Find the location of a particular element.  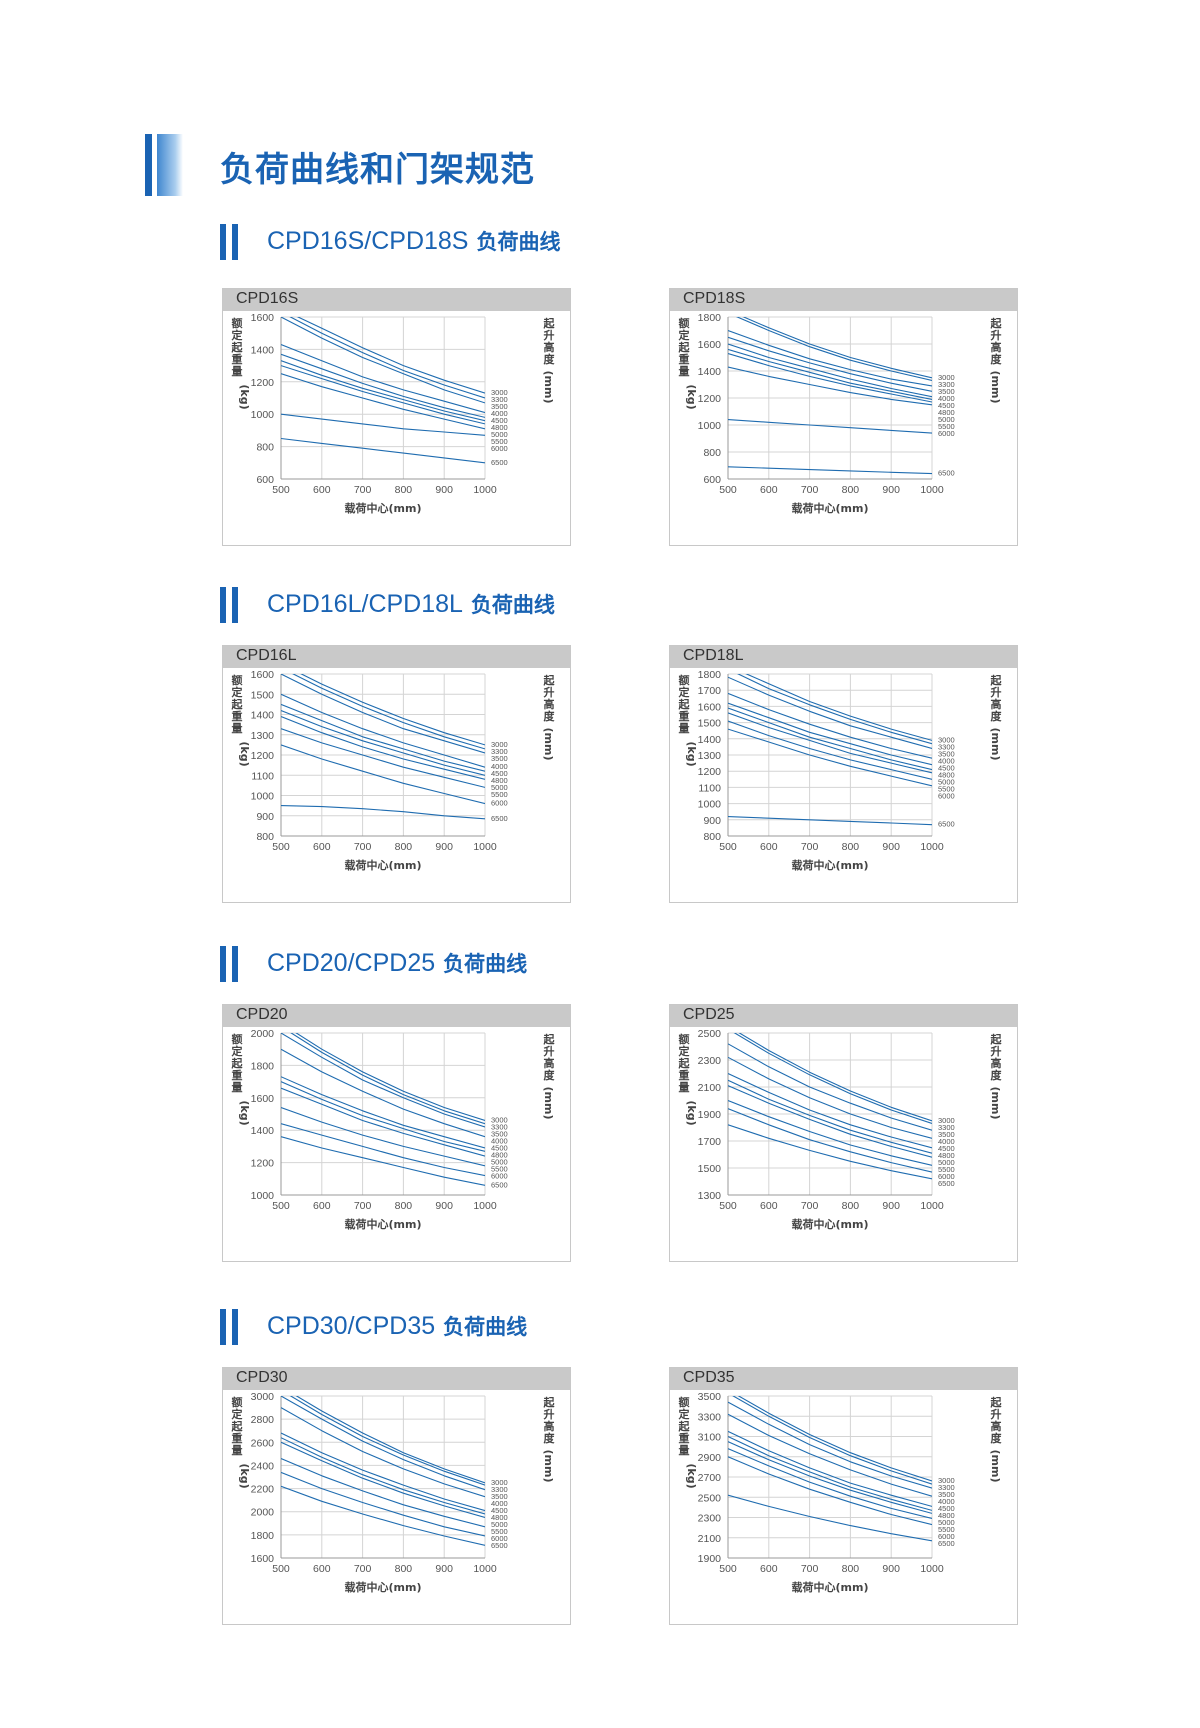

chart-title: CPD16S is located at coordinates (267, 298).